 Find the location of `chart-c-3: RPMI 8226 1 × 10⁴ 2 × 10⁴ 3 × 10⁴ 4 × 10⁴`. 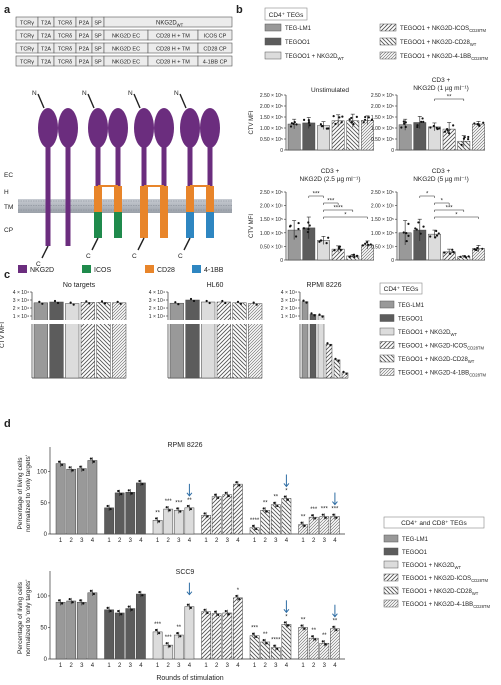

chart-c-3: RPMI 8226 1 × 10⁴ 2 × 10⁴ 3 × 10⁴ 4 × 10⁴ is located at coordinates (315, 330).